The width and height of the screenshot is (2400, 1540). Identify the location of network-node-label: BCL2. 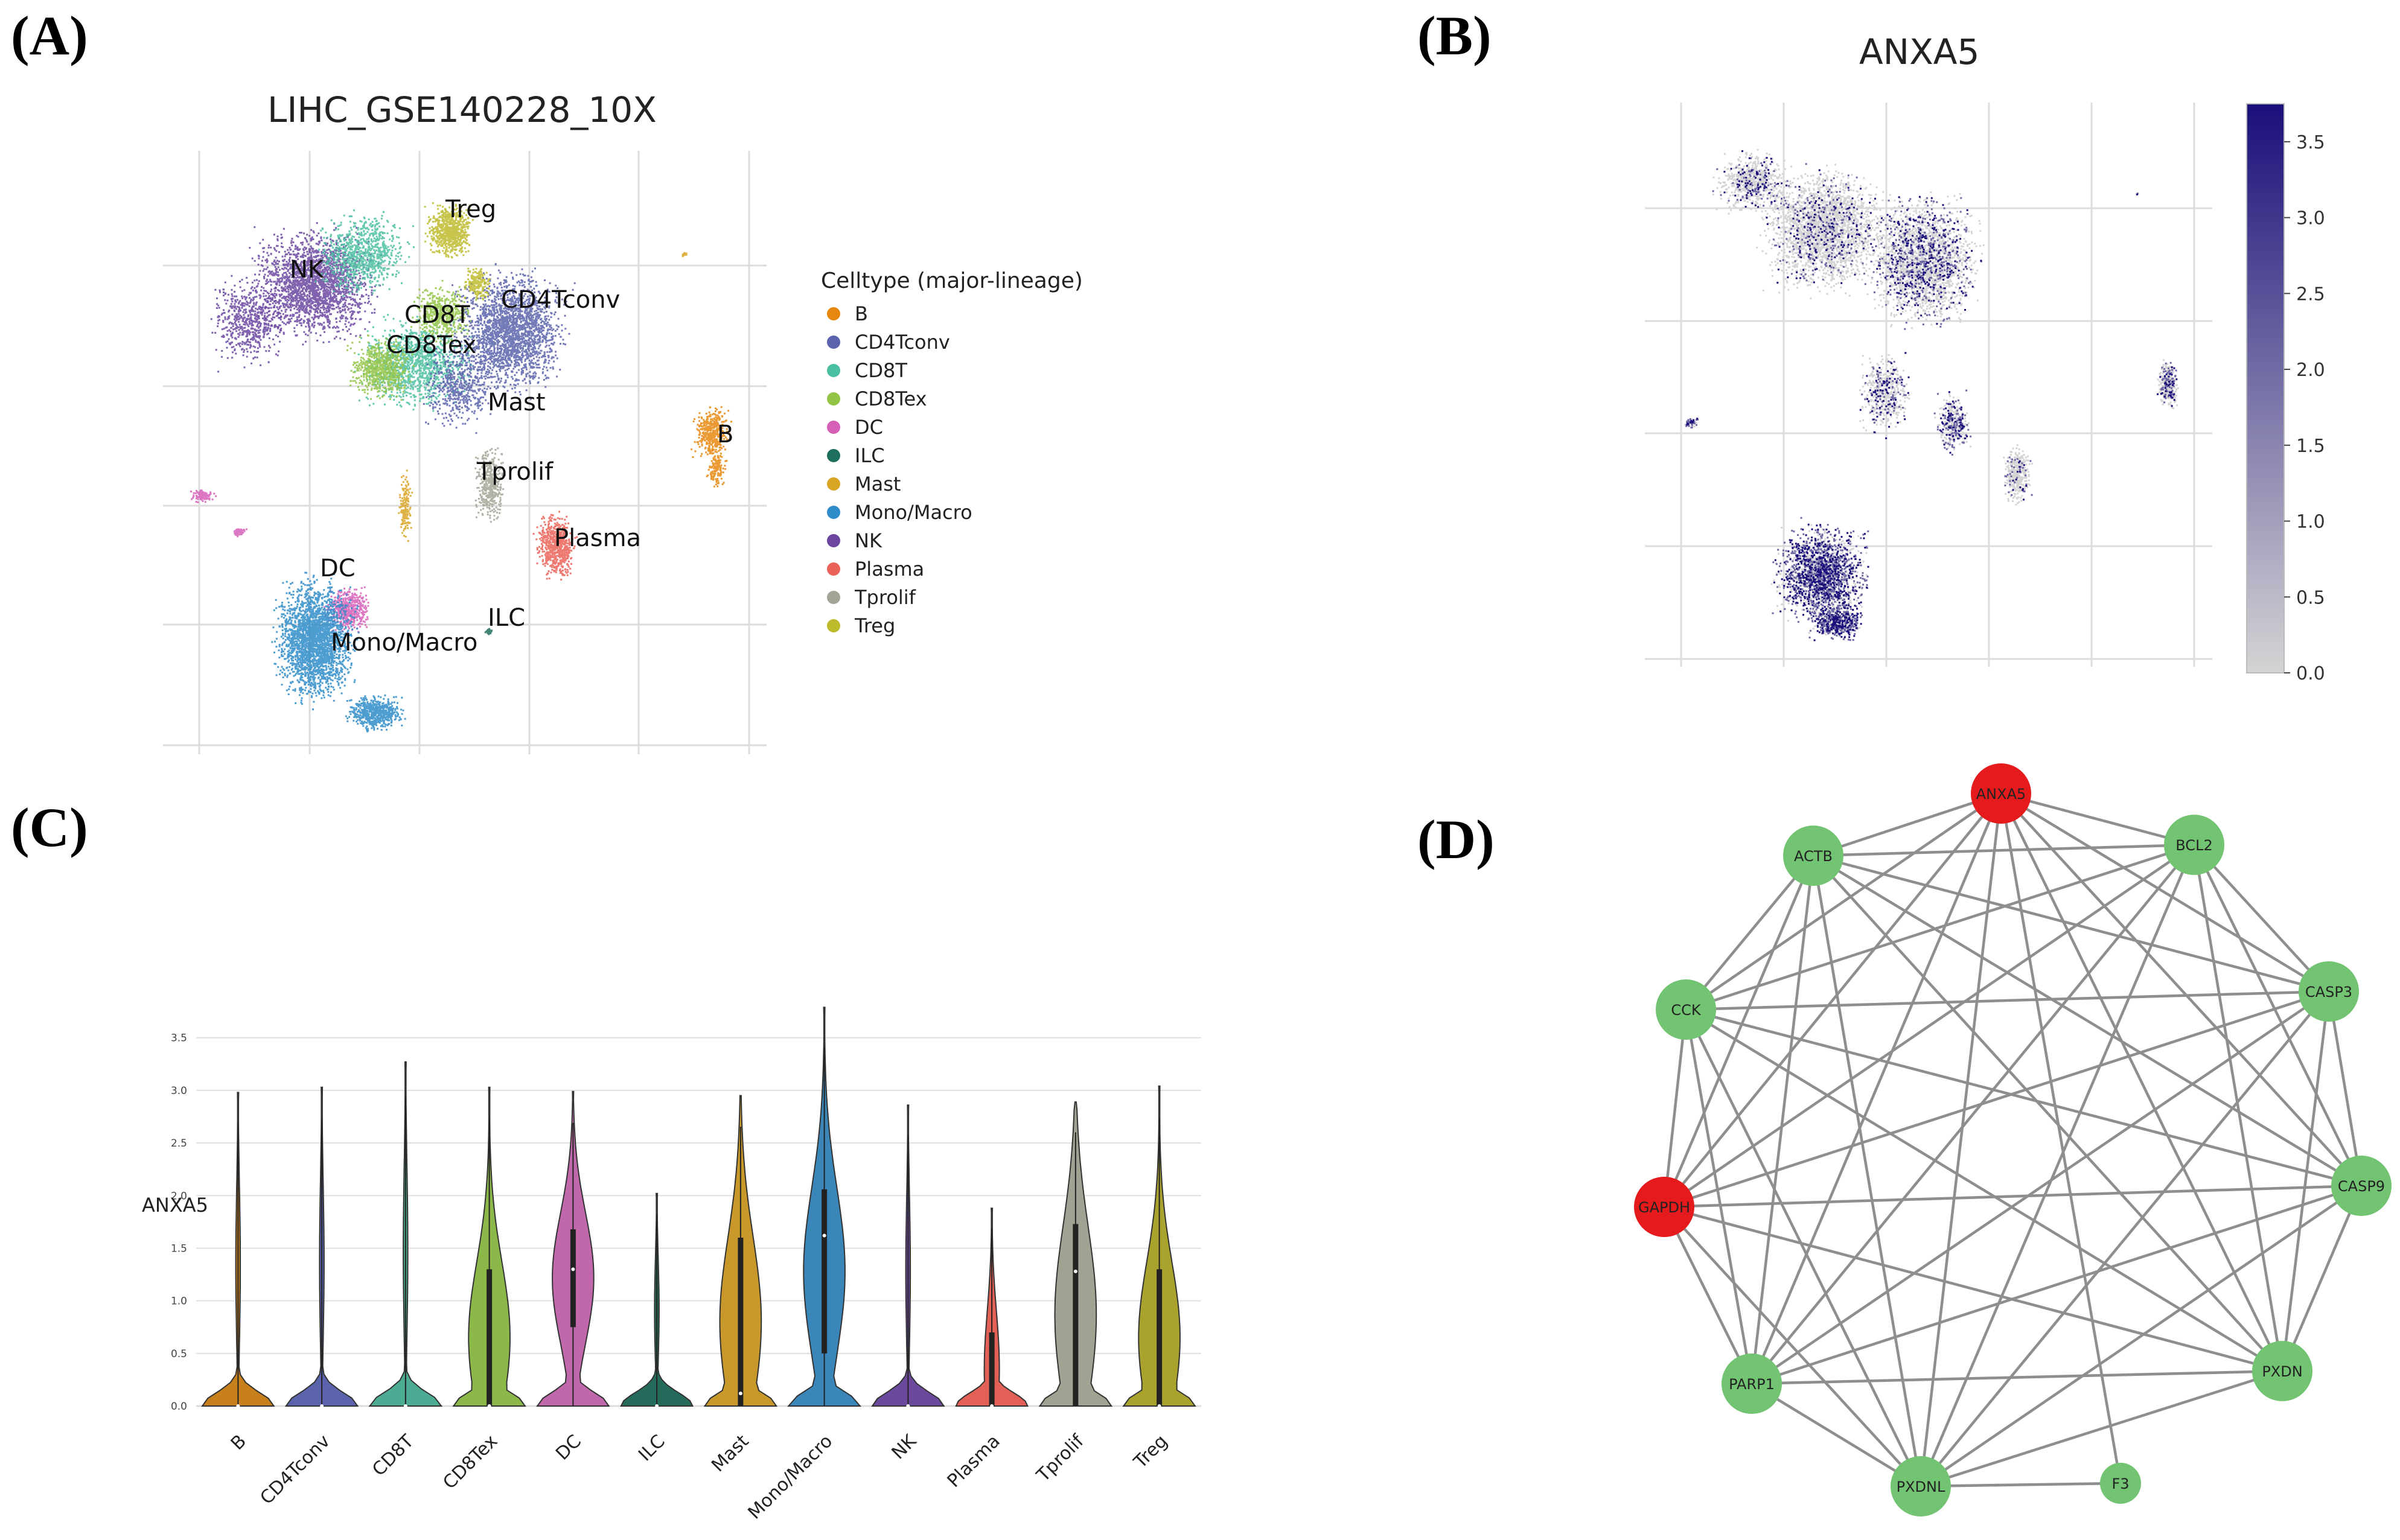
(2193, 846).